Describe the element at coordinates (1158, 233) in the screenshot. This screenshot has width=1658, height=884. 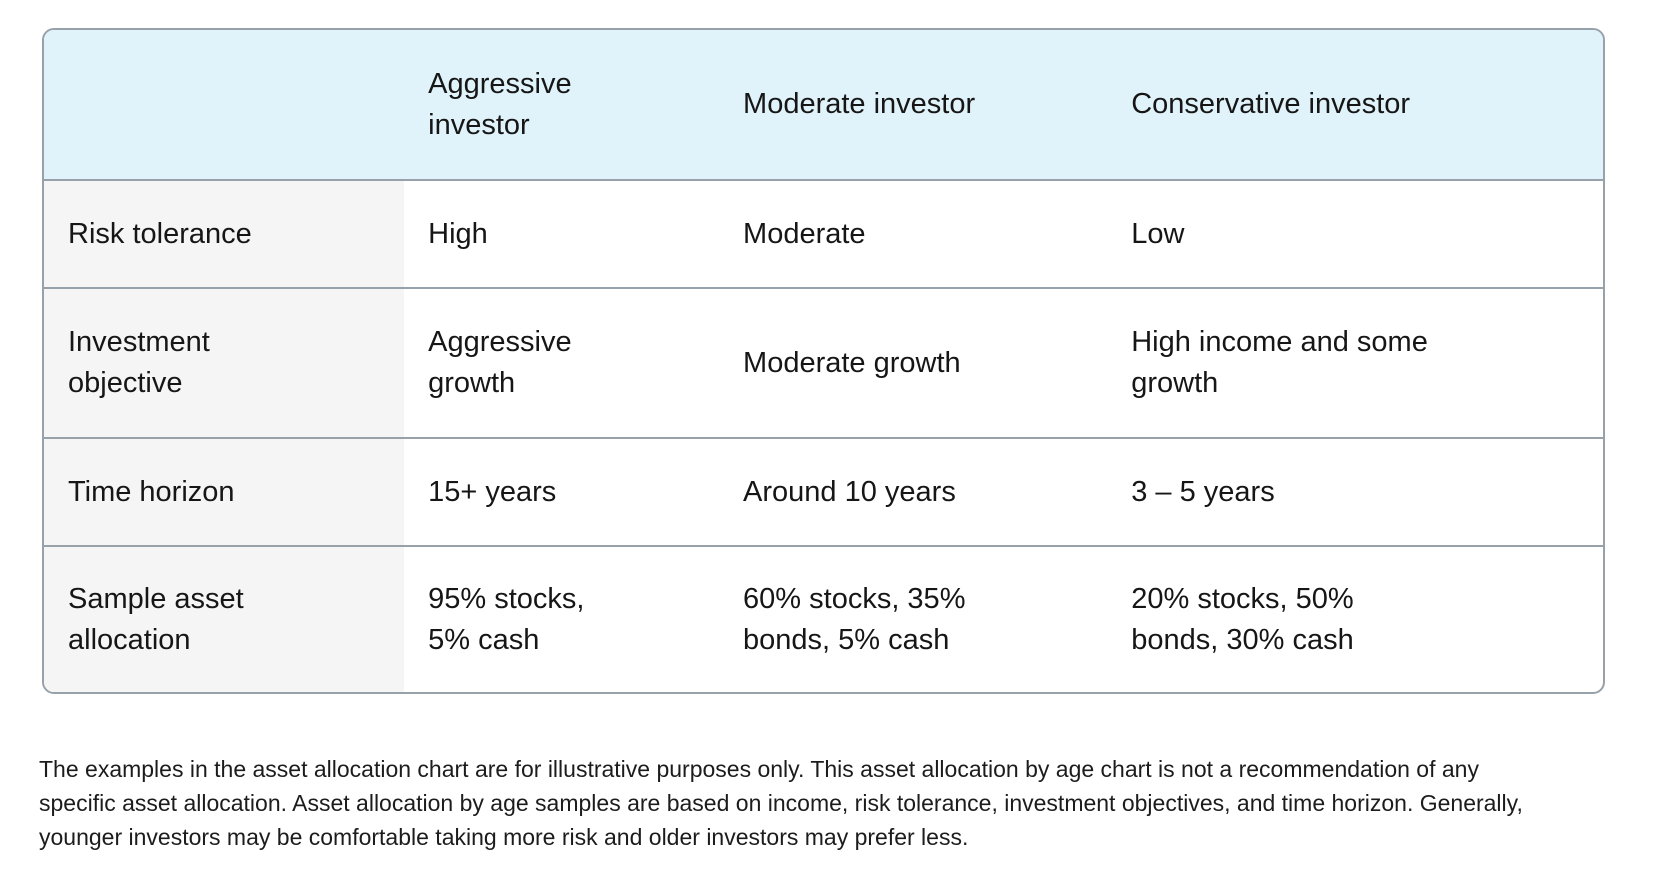
I see `cell-risk-conservative: Low` at that location.